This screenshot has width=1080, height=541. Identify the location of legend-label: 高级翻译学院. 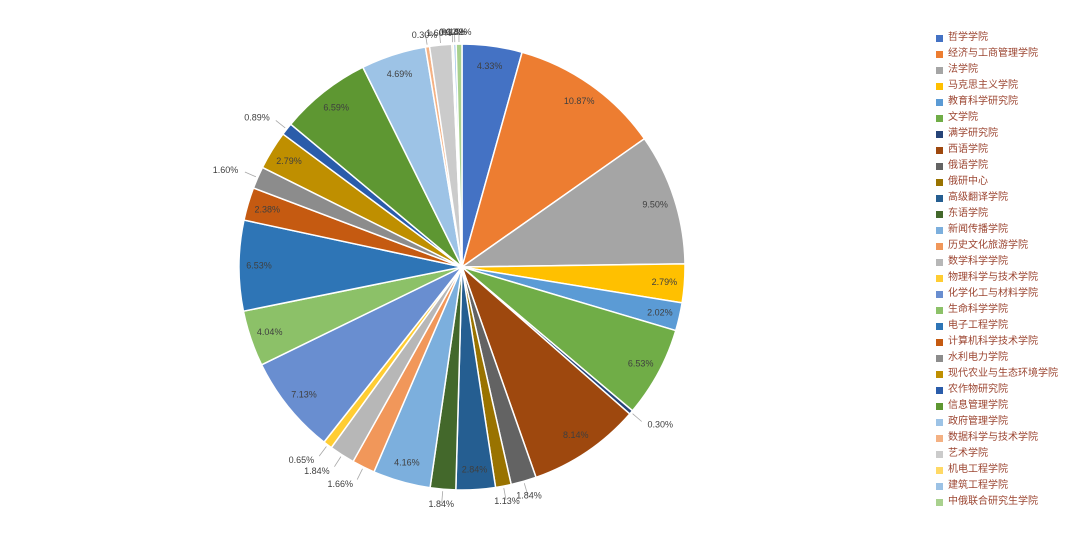
(978, 197).